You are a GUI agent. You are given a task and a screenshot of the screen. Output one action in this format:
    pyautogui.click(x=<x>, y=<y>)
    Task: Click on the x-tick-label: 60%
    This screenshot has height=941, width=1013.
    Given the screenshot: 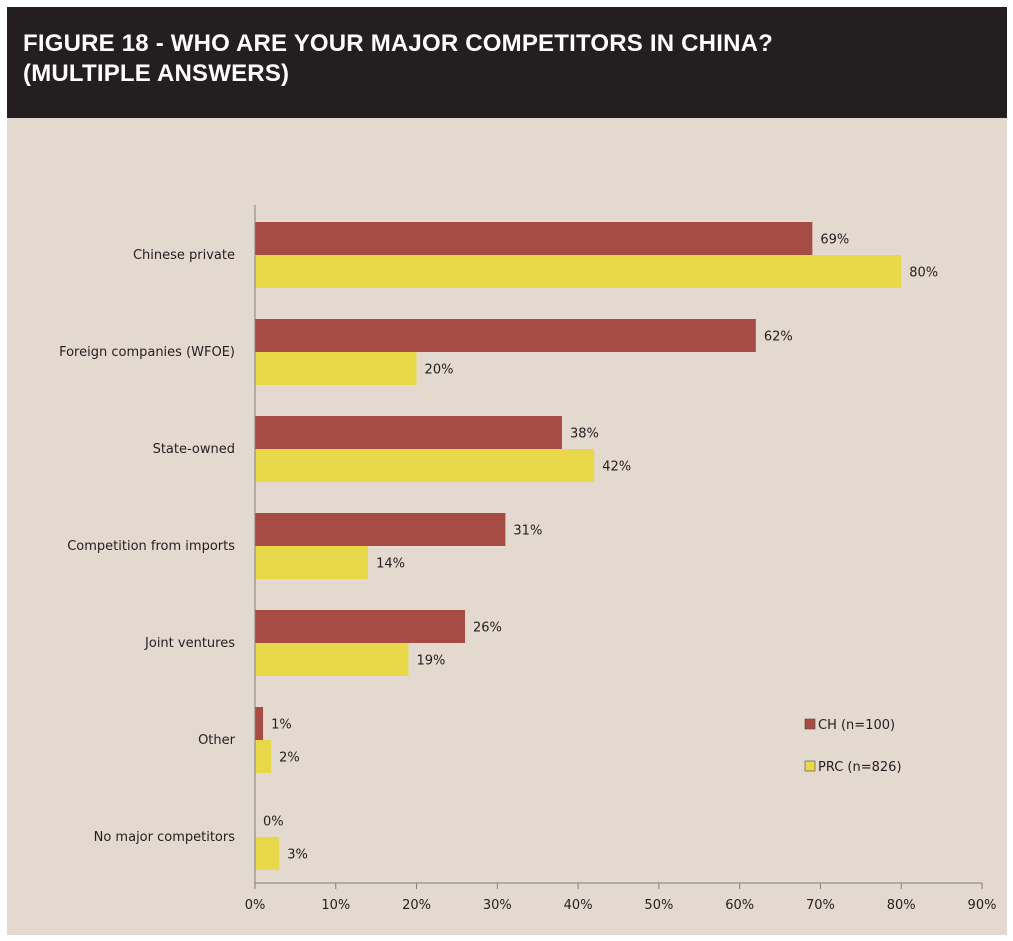 What is the action you would take?
    pyautogui.click(x=739, y=905)
    